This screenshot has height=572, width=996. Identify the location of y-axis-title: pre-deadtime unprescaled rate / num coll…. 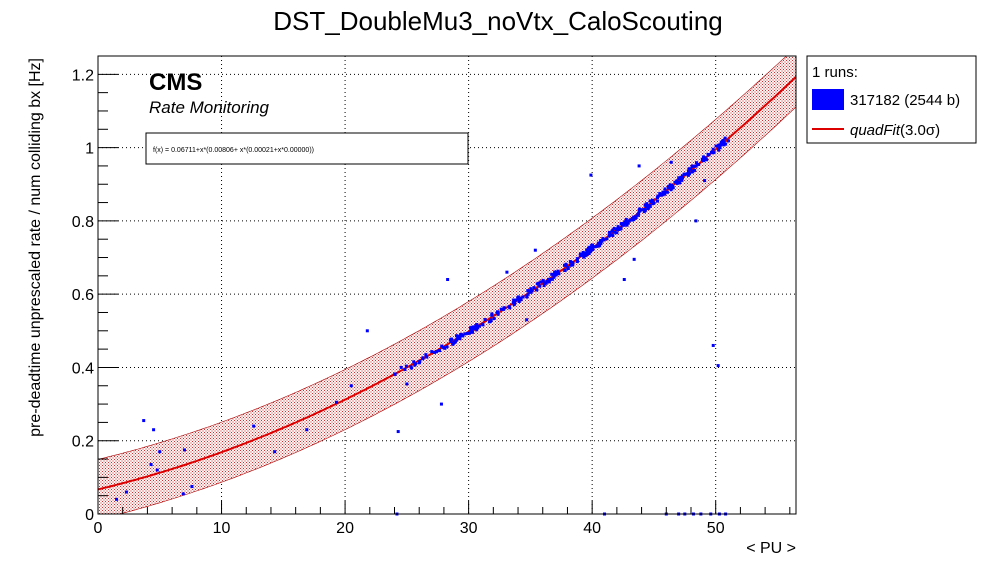
(35, 247).